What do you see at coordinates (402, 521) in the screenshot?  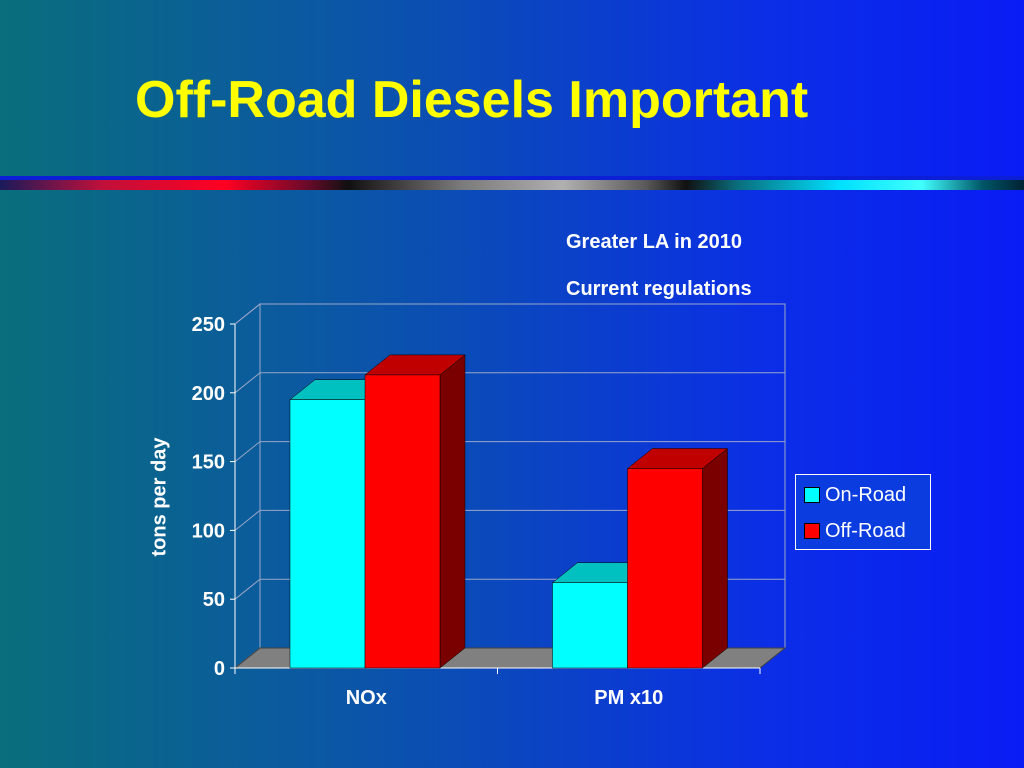 I see `bar-off-road-nox` at bounding box center [402, 521].